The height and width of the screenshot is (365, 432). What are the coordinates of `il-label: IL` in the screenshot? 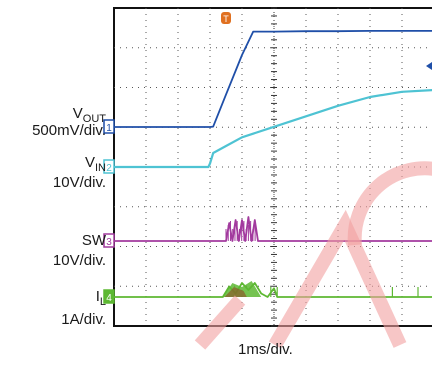 It's located at (100, 298).